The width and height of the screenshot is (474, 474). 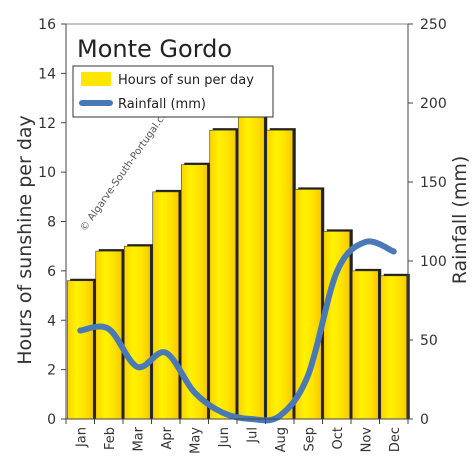 I want to click on x-tick-label-nov: Nov, so click(x=366, y=440).